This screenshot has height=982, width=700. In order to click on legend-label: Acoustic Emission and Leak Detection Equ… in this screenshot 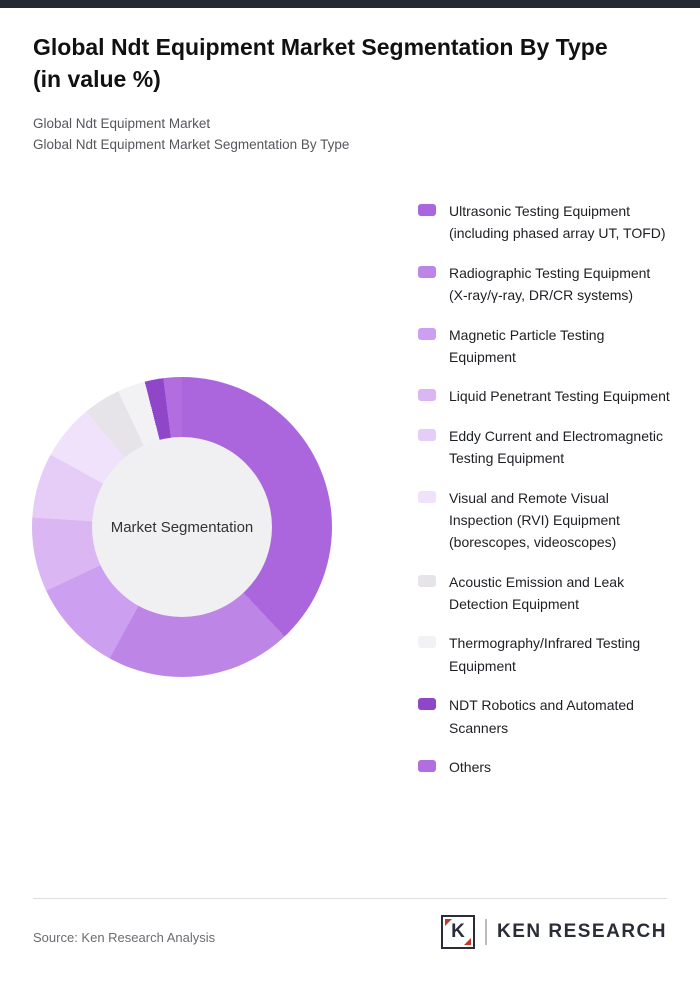, I will do `click(537, 593)`.